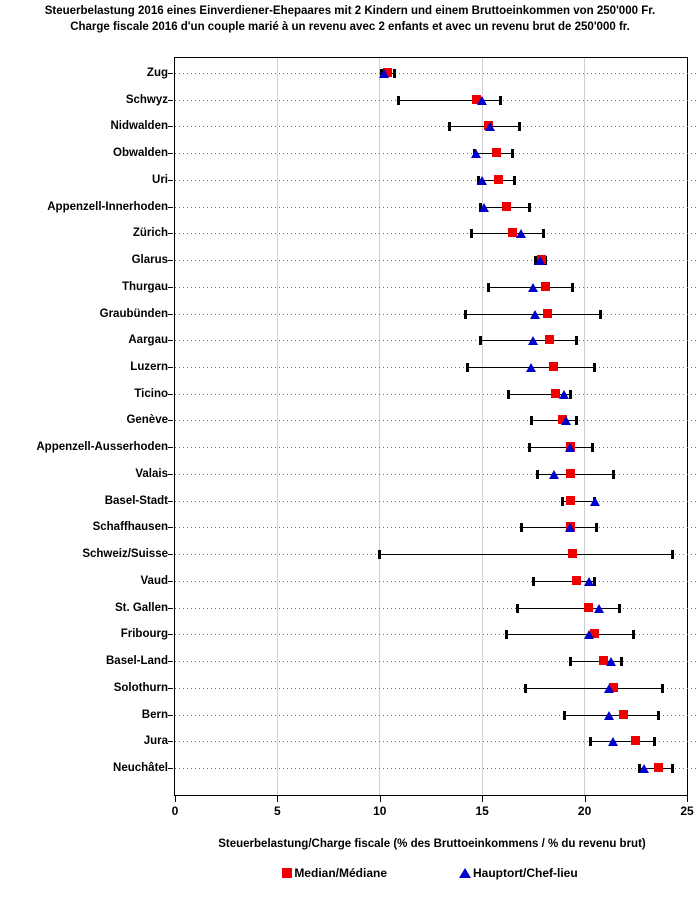 The width and height of the screenshot is (700, 900). I want to click on canton-label: Zug, so click(157, 73).